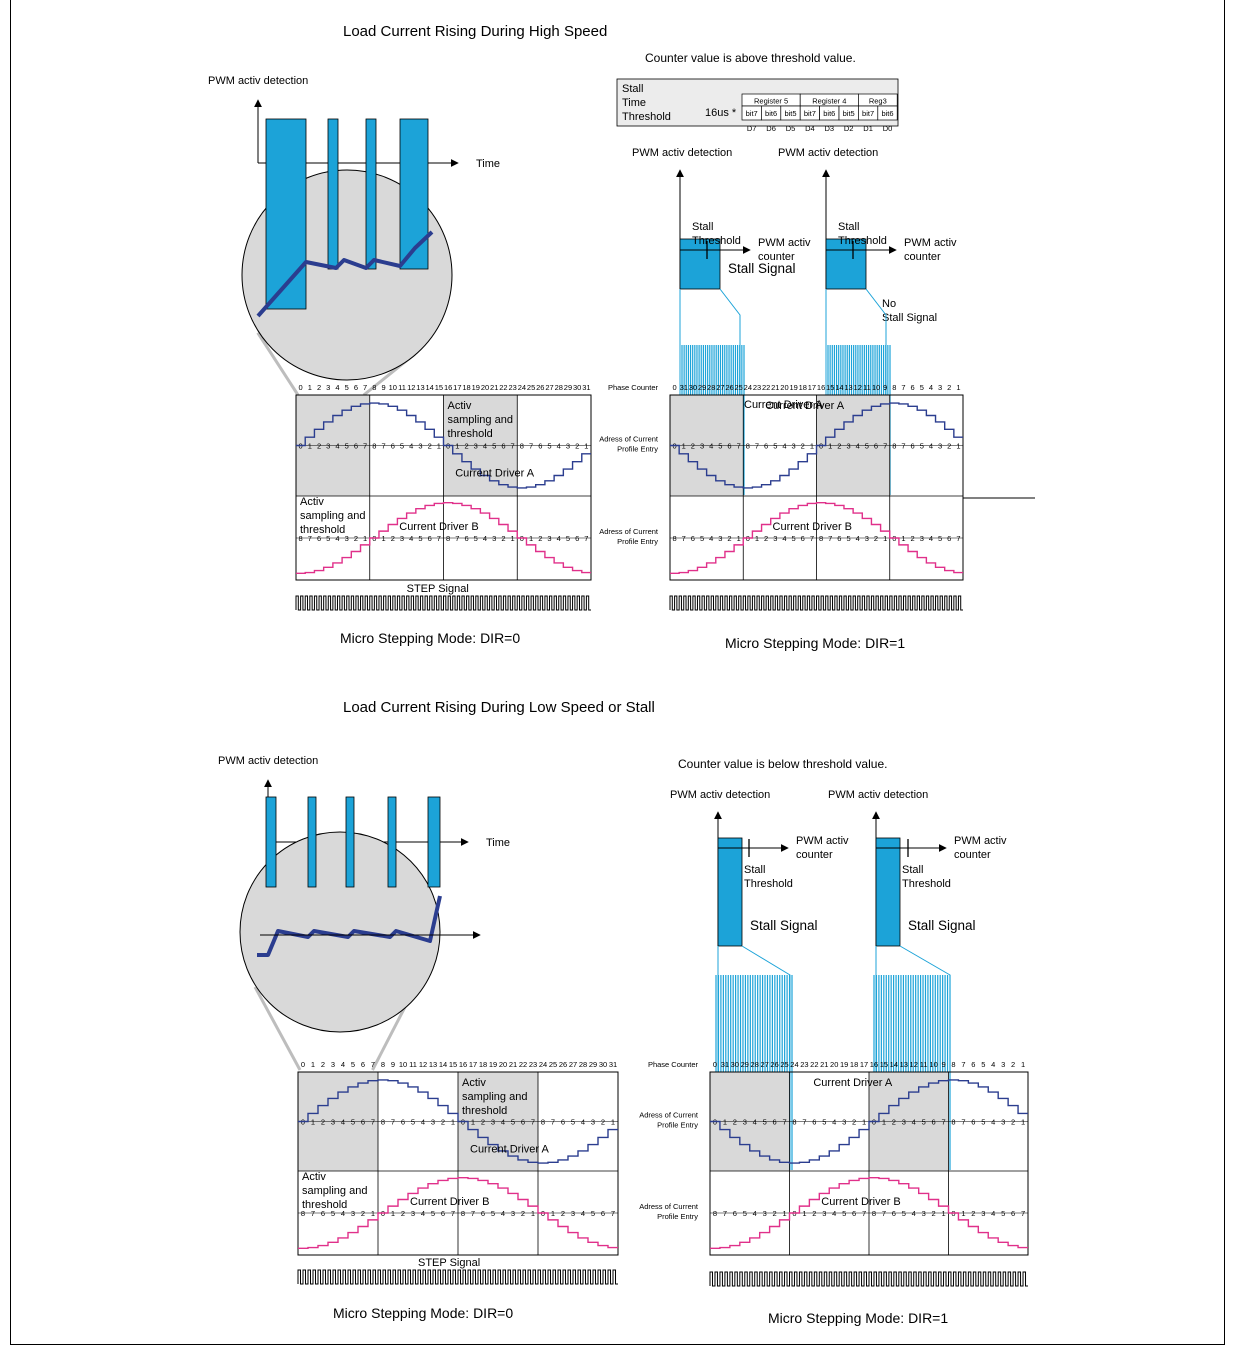  Describe the element at coordinates (702, 387) in the screenshot. I see `phase-counter-sequence-item: 29` at that location.